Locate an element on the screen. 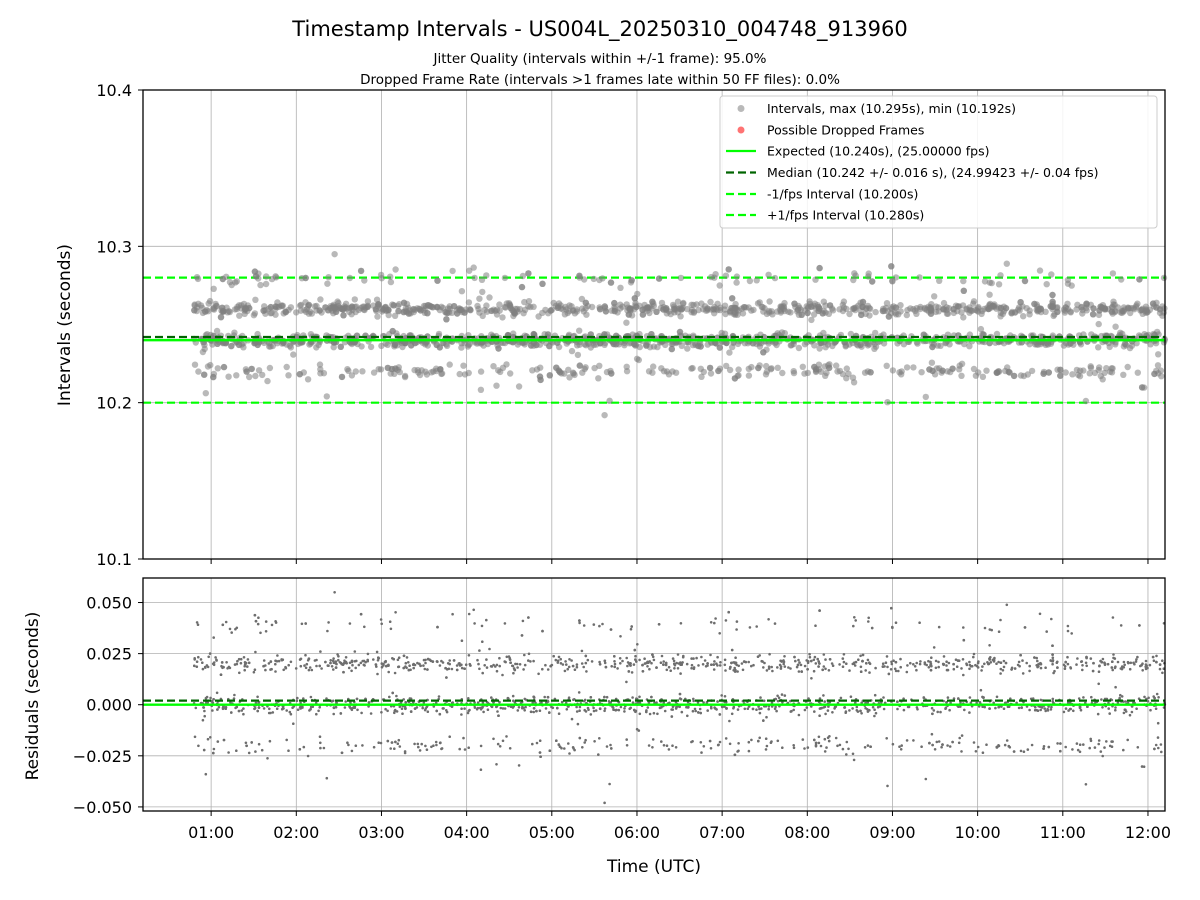  time-x-tick-label: 05:00 is located at coordinates (552, 832).